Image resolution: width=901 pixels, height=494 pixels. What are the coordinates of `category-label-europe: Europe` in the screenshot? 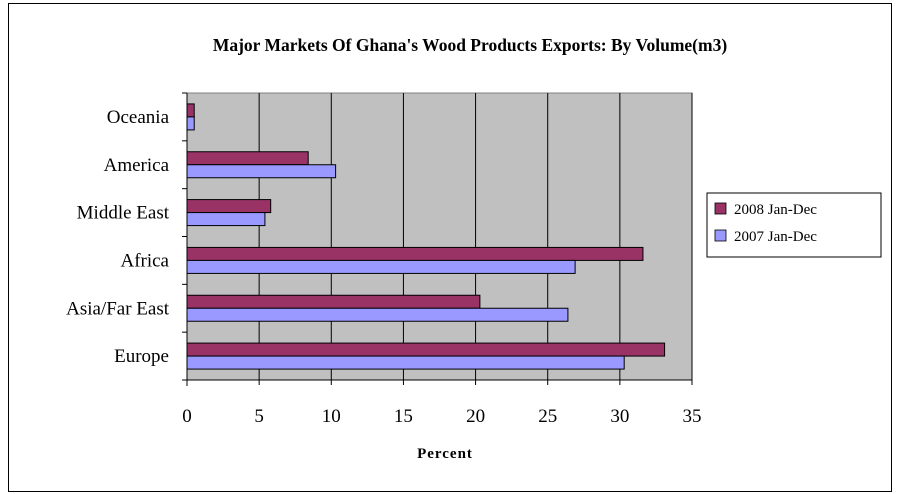 It's located at (141, 356).